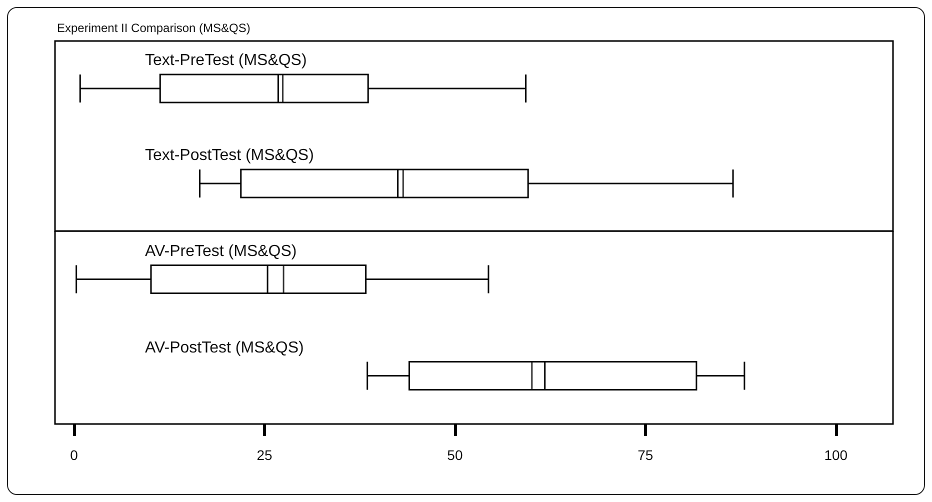 This screenshot has width=932, height=502. Describe the element at coordinates (224, 347) in the screenshot. I see `y-tick-label: AV-PostTest (MS&QS)` at that location.